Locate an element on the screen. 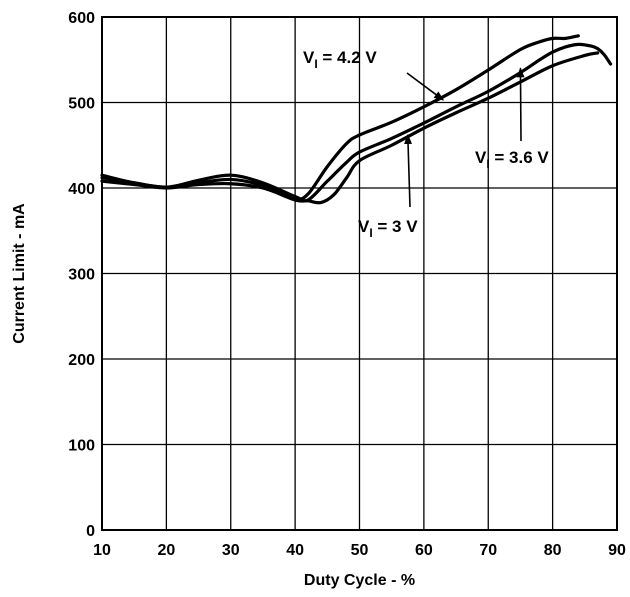  x-tick-label: 60 is located at coordinates (424, 550).